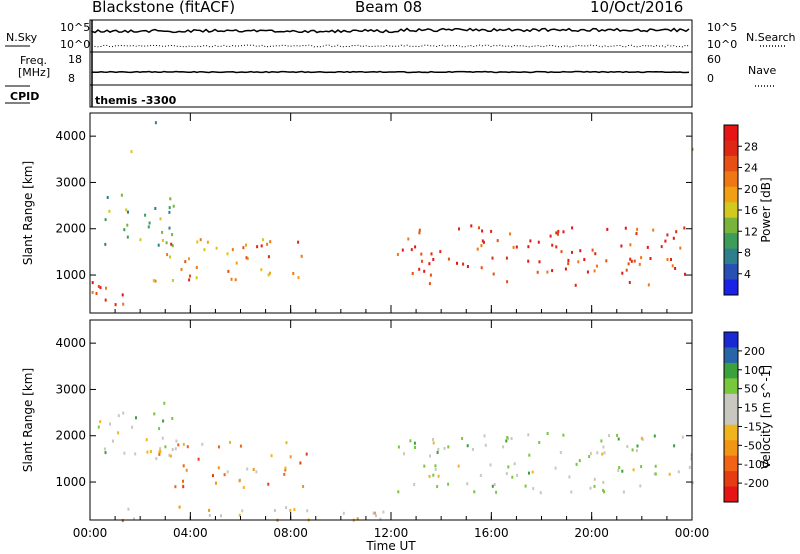 The image size is (800, 554). I want to click on colorbar-label: Velocity [m s^-1], so click(766, 417).